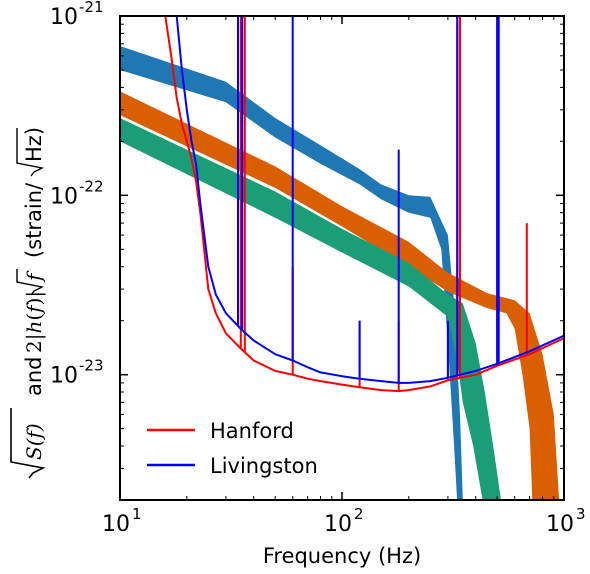  Describe the element at coordinates (91, 8) in the screenshot. I see `y-tick-label-exp-2: -21` at that location.